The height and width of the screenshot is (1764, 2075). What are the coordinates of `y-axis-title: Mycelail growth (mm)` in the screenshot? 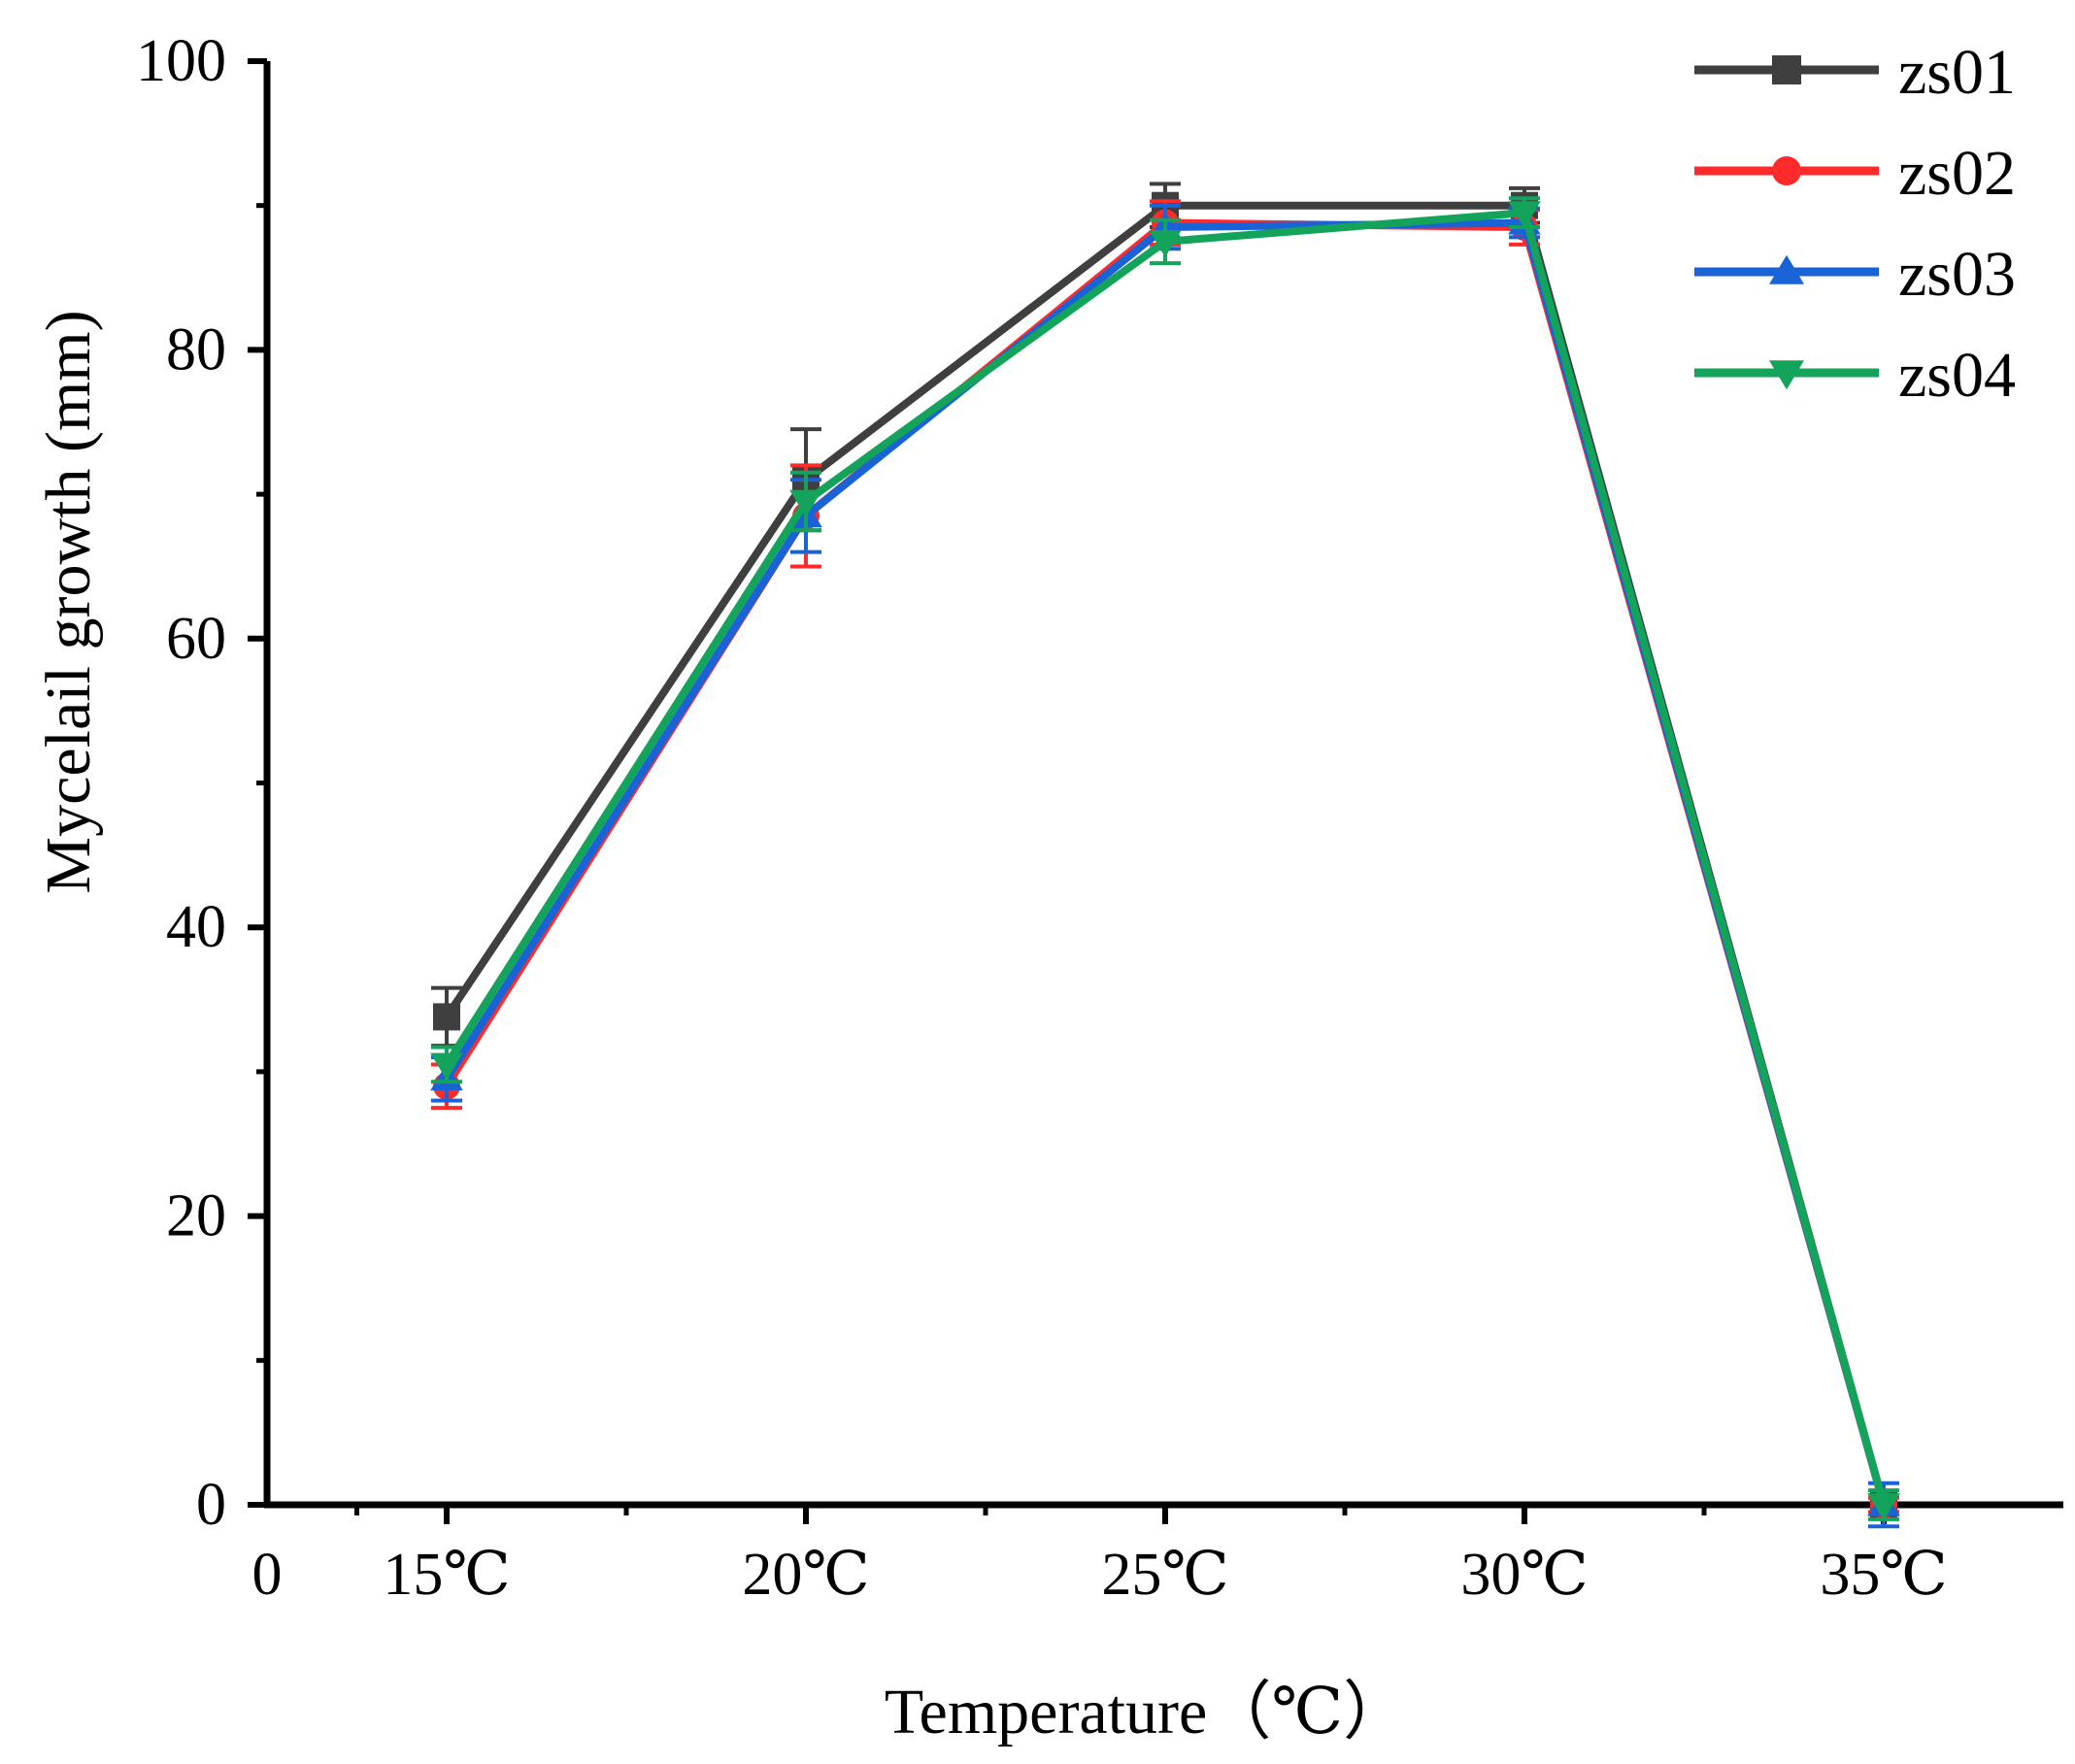 It's located at (68, 601).